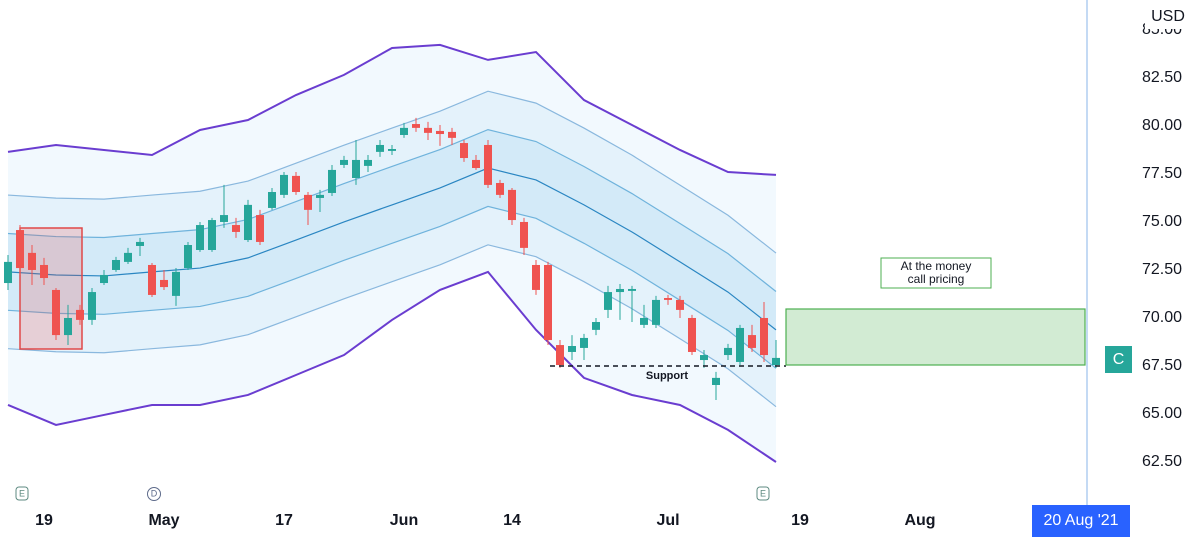  Describe the element at coordinates (667, 376) in the screenshot. I see `support-label: Support` at that location.